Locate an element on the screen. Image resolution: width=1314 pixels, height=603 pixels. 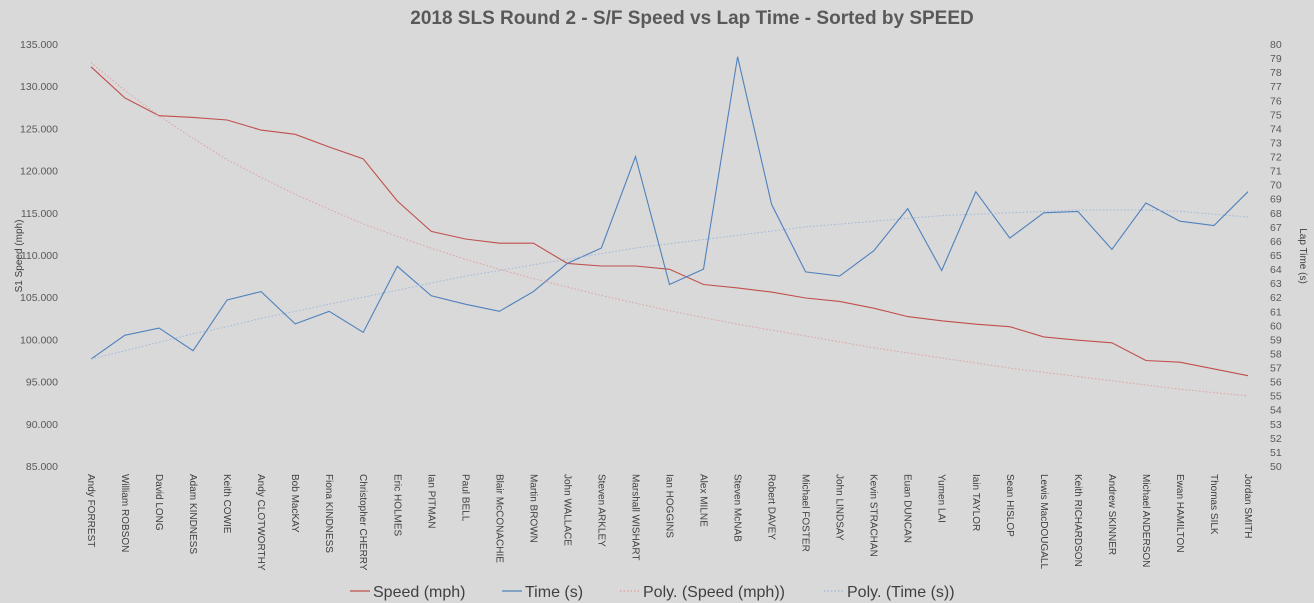
category-label: Andy FORREST is located at coordinates (90, 510).